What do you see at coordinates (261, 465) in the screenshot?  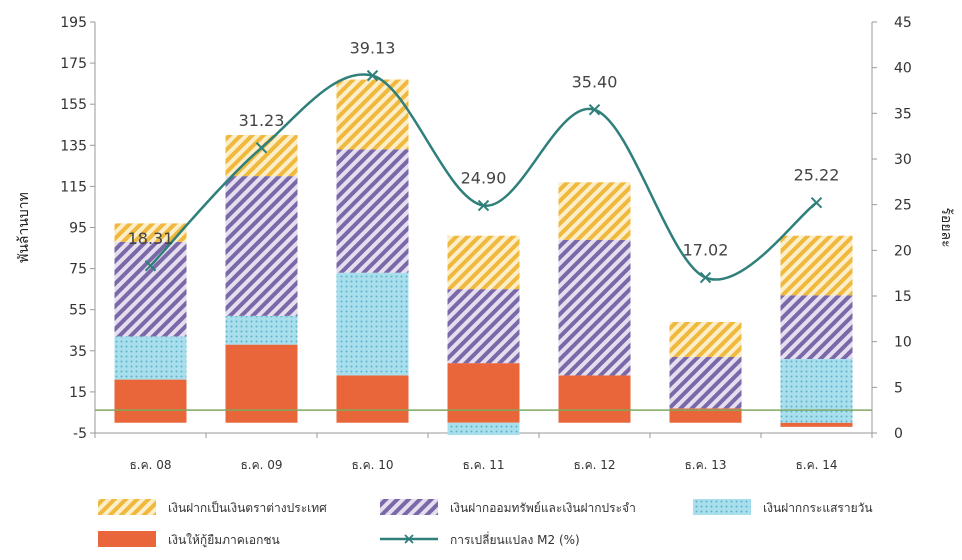 I see `x-tick-label: ธ.ค. 09` at bounding box center [261, 465].